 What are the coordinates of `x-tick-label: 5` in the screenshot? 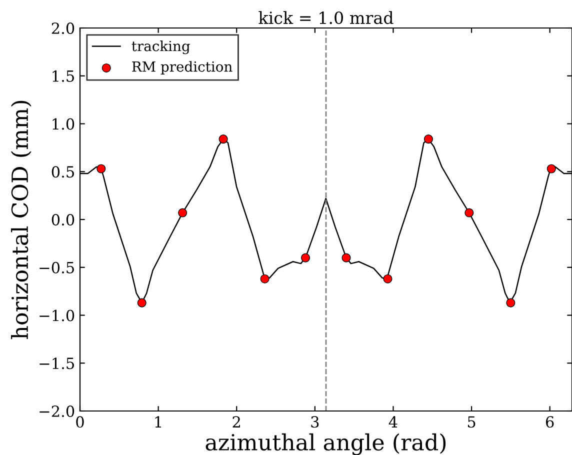 It's located at (472, 422).